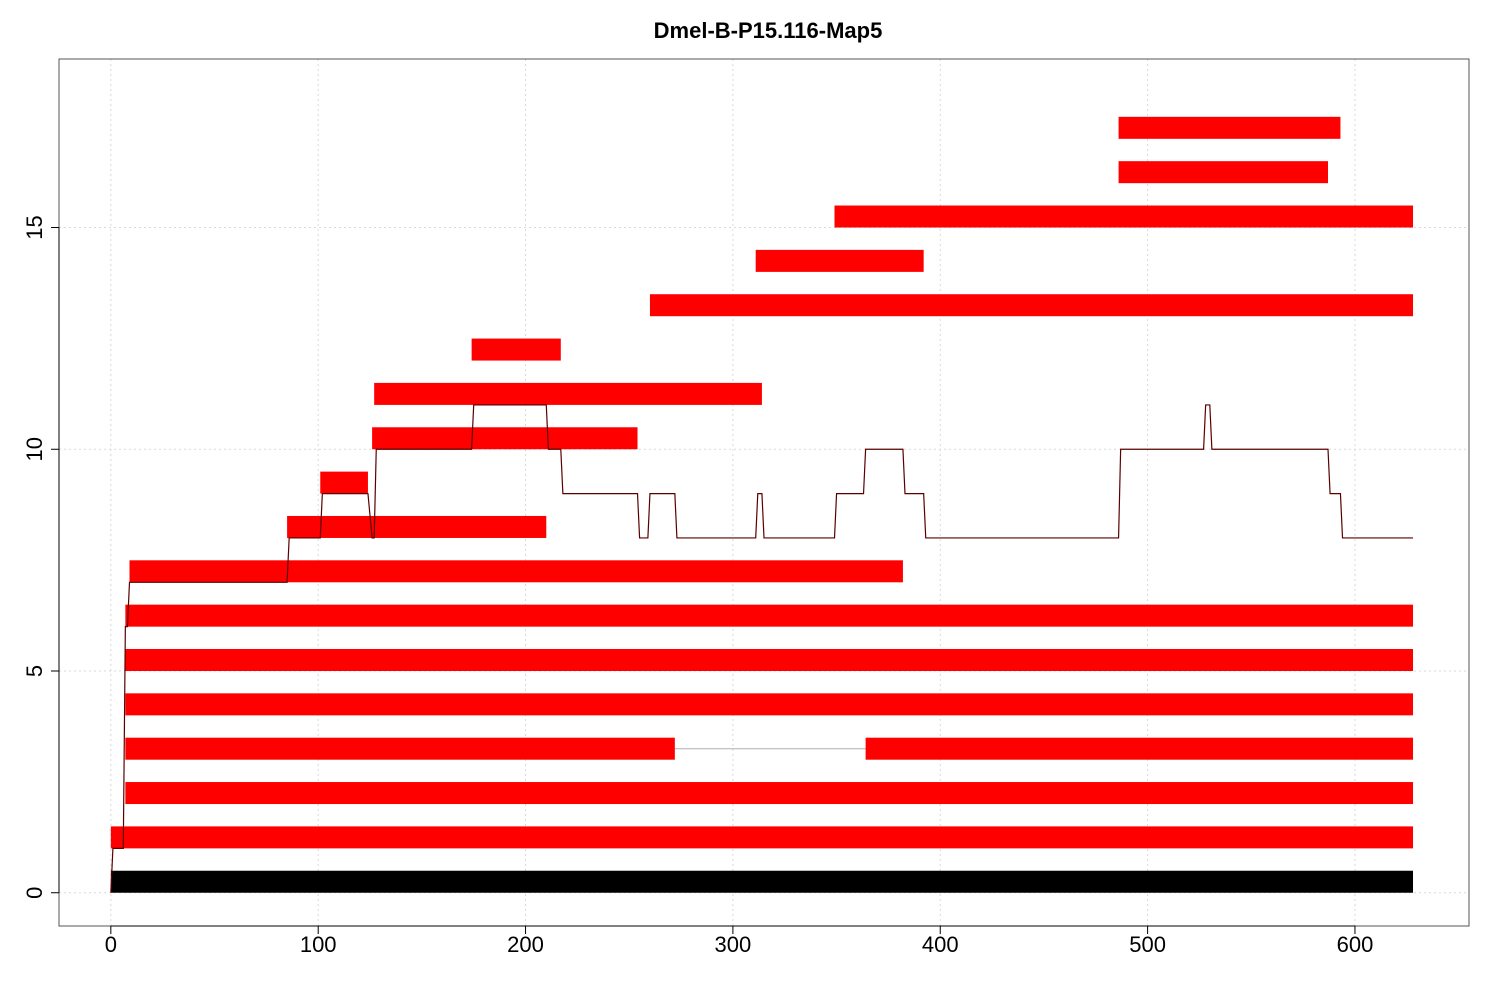 The width and height of the screenshot is (1500, 1000). Describe the element at coordinates (34, 227) in the screenshot. I see `y-tick-label: 15` at that location.